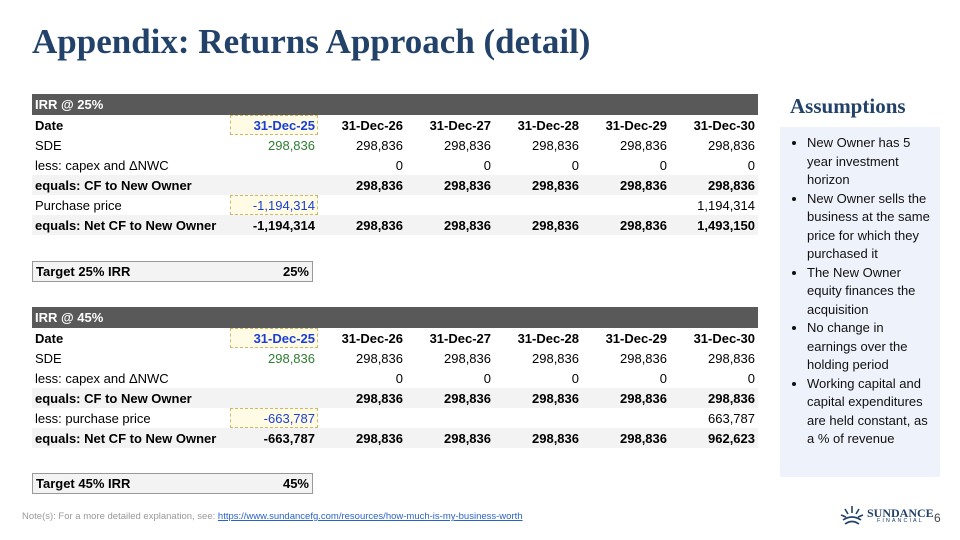 Image resolution: width=960 pixels, height=540 pixels. What do you see at coordinates (848, 106) in the screenshot?
I see `assumptions-title: Assumptions` at bounding box center [848, 106].